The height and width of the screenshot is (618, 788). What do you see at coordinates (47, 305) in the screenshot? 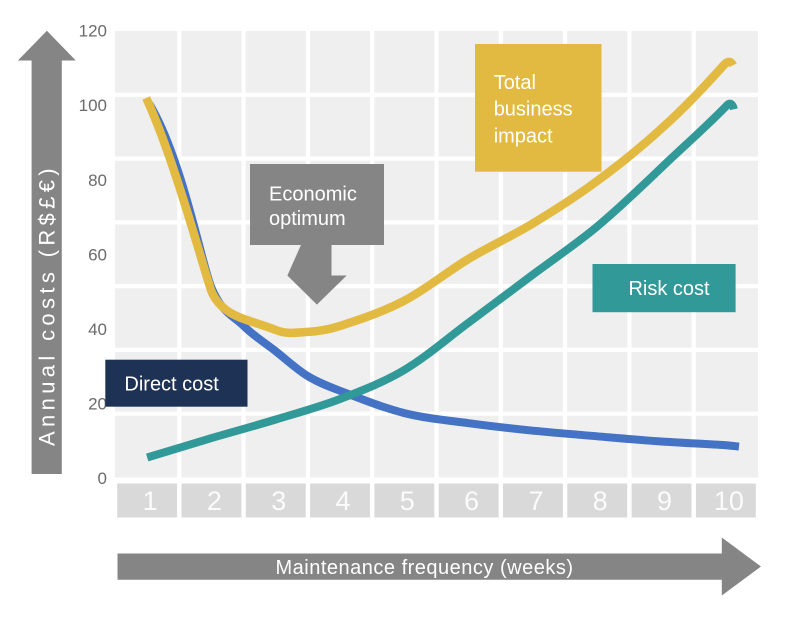
I see `svg-text: Annual costs (R$£€)` at bounding box center [47, 305].